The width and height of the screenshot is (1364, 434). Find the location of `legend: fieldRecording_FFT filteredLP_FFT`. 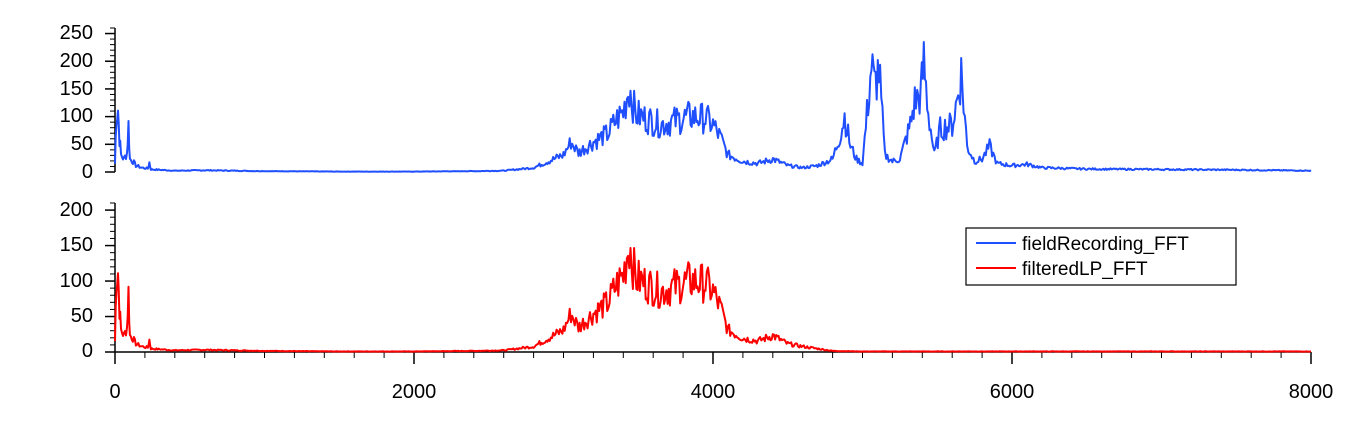

legend: fieldRecording_FFT filteredLP_FFT is located at coordinates (1101, 256).